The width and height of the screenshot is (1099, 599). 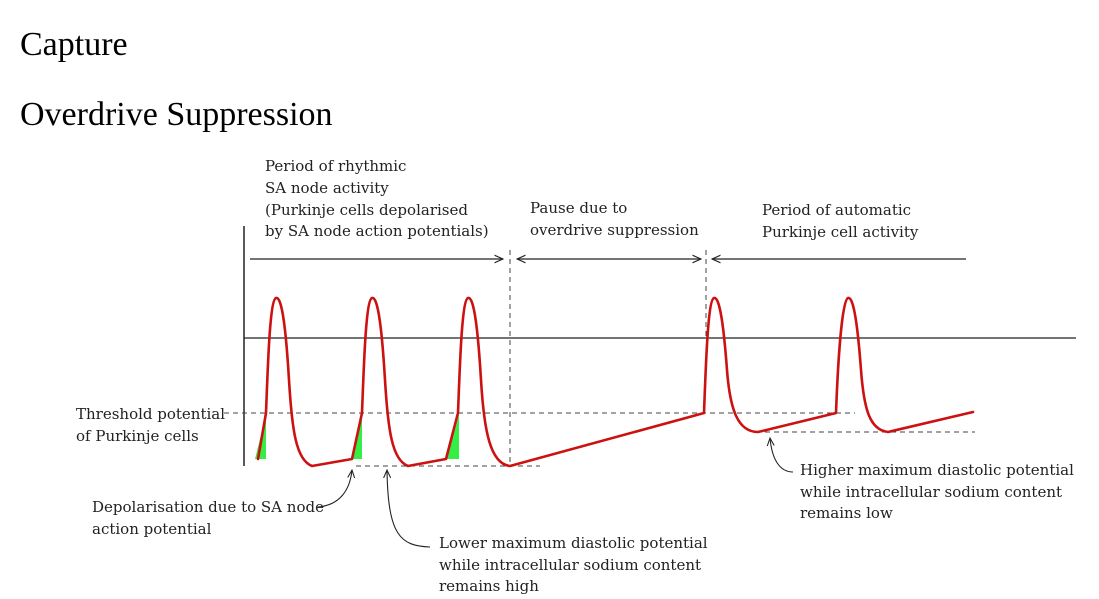 What do you see at coordinates (176, 114) in the screenshot?
I see `page-subtitle: Overdrive Suppression` at bounding box center [176, 114].